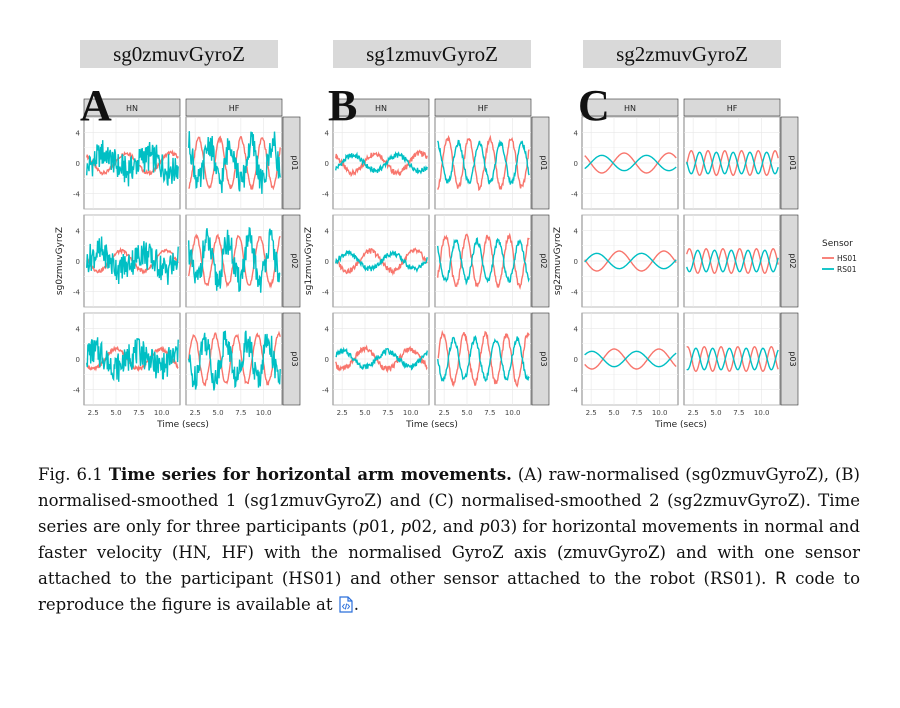 This screenshot has width=900, height=708. What do you see at coordinates (594, 105) in the screenshot?
I see `panel-letter-c: C` at bounding box center [594, 105].